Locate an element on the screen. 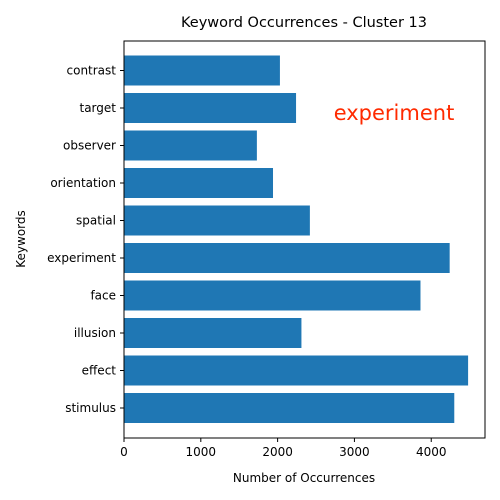 Image resolution: width=500 pixels, height=500 pixels. chart-annotation: experiment is located at coordinates (394, 113).